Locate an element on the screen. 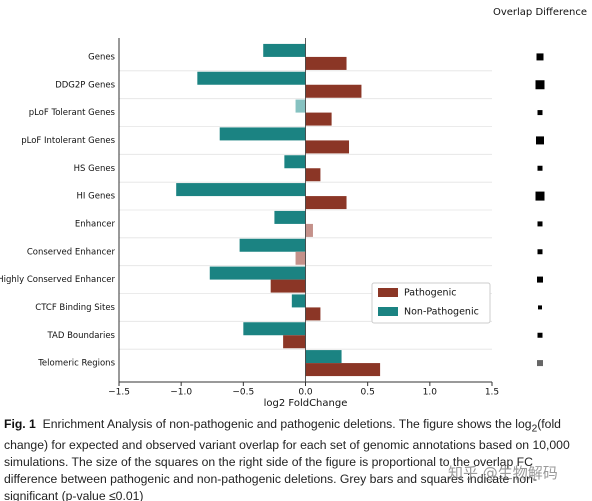  watermark: 知乎 @生物解码 is located at coordinates (503, 473).